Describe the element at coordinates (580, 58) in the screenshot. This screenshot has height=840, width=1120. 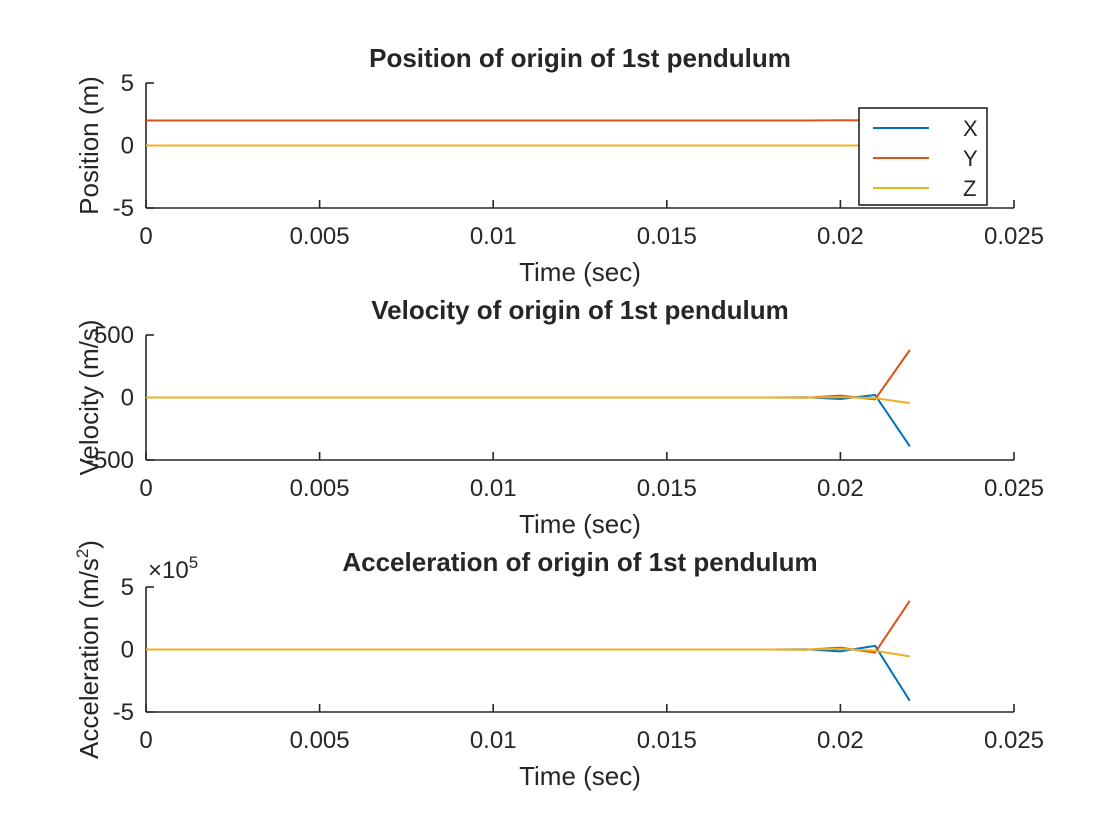
I see `chart-title: Position of origin of 1st pendulum` at that location.